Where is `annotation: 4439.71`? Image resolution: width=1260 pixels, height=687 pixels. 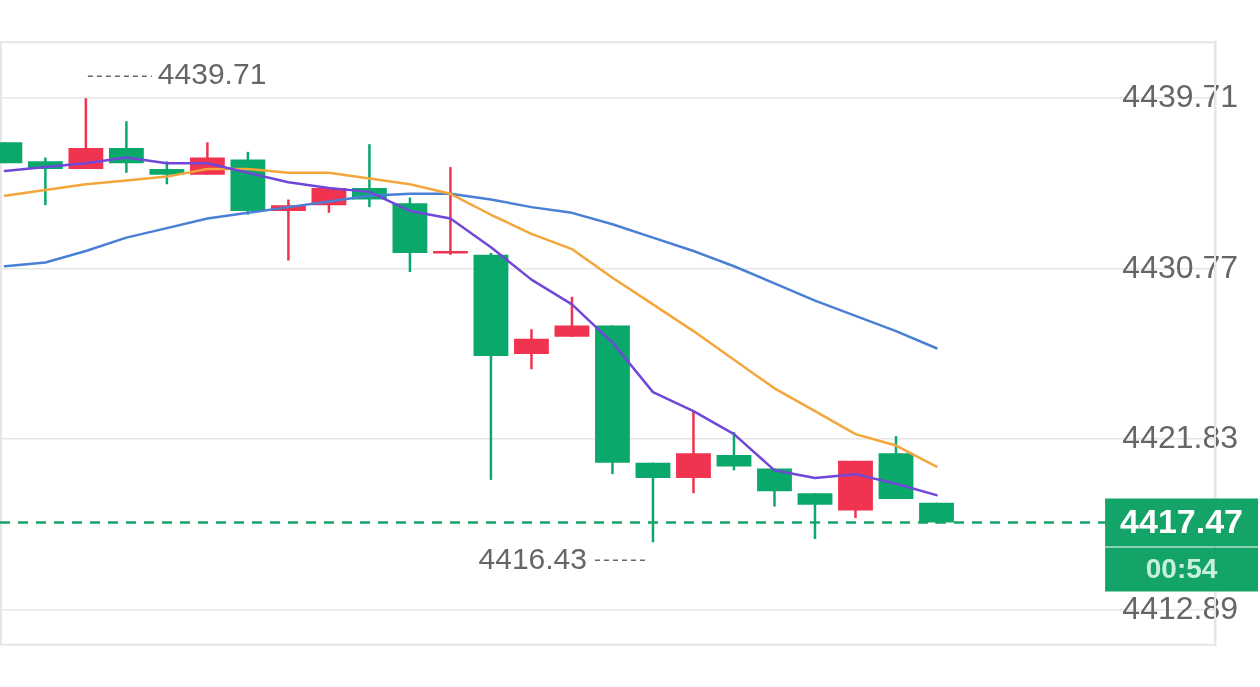
annotation: 4439.71 is located at coordinates (212, 74).